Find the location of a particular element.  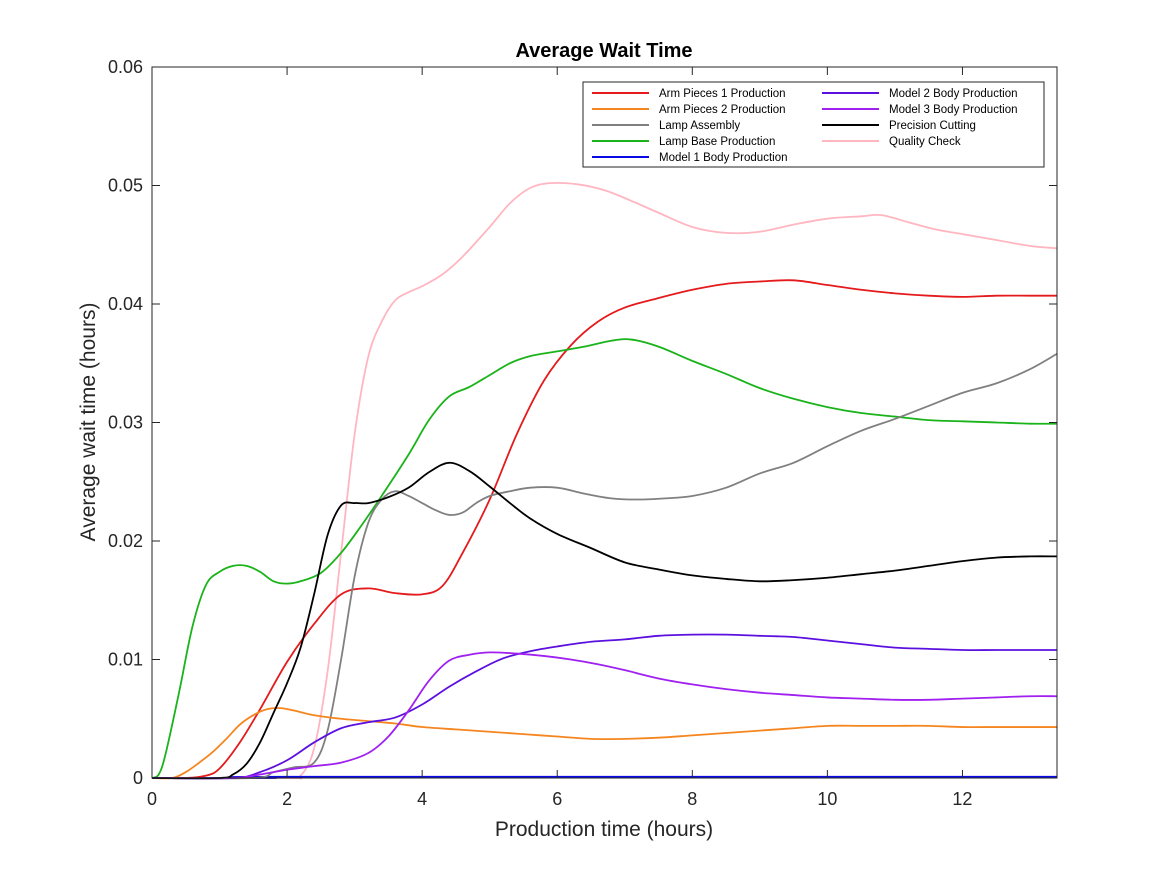

x-tick-label: 2 is located at coordinates (287, 799).